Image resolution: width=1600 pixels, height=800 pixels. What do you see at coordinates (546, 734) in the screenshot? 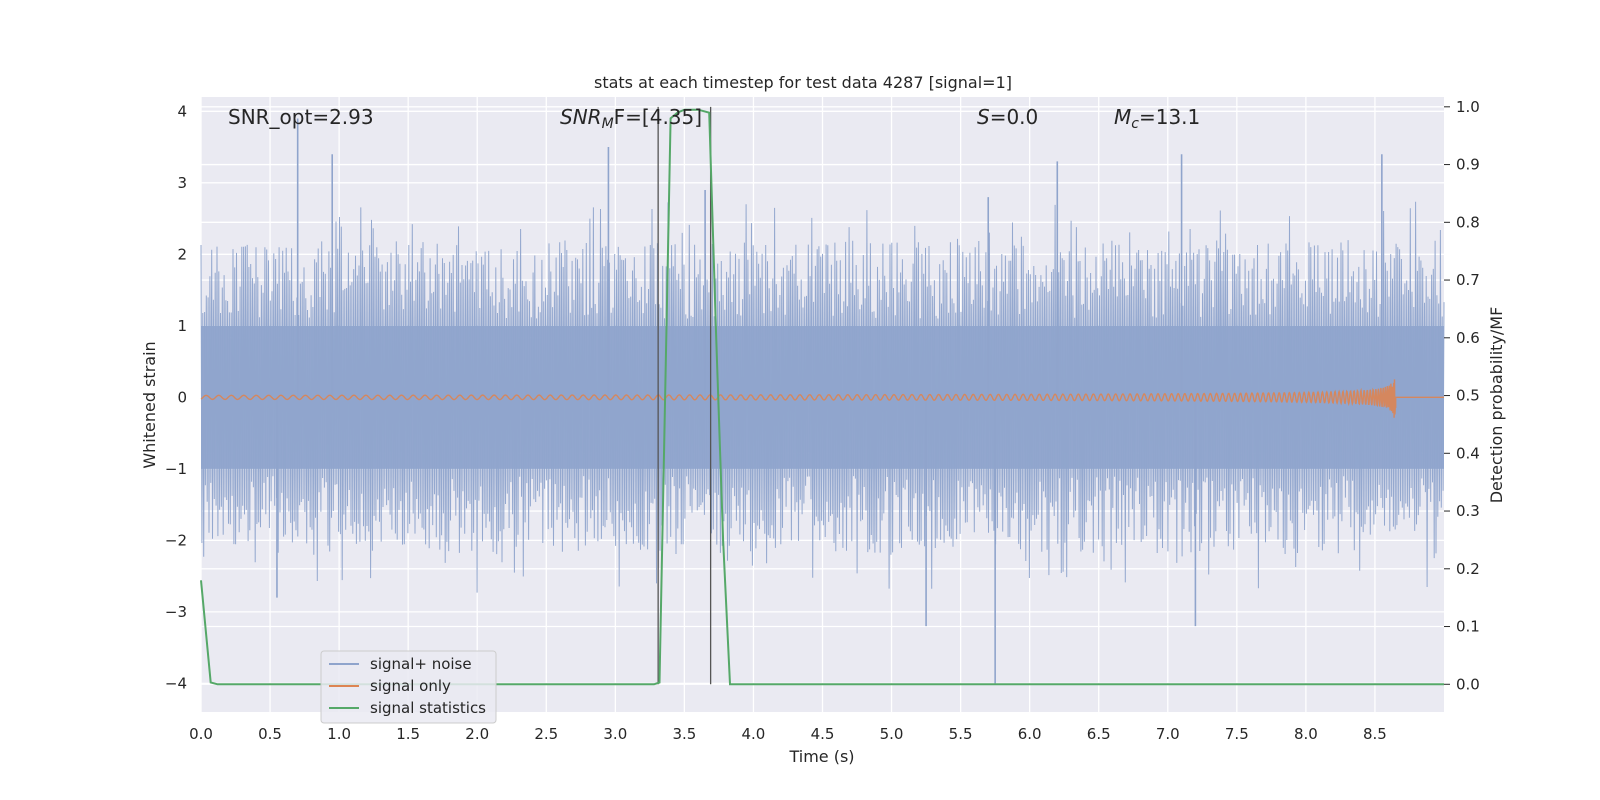
I see `x-tick-label: 2.5` at bounding box center [546, 734].